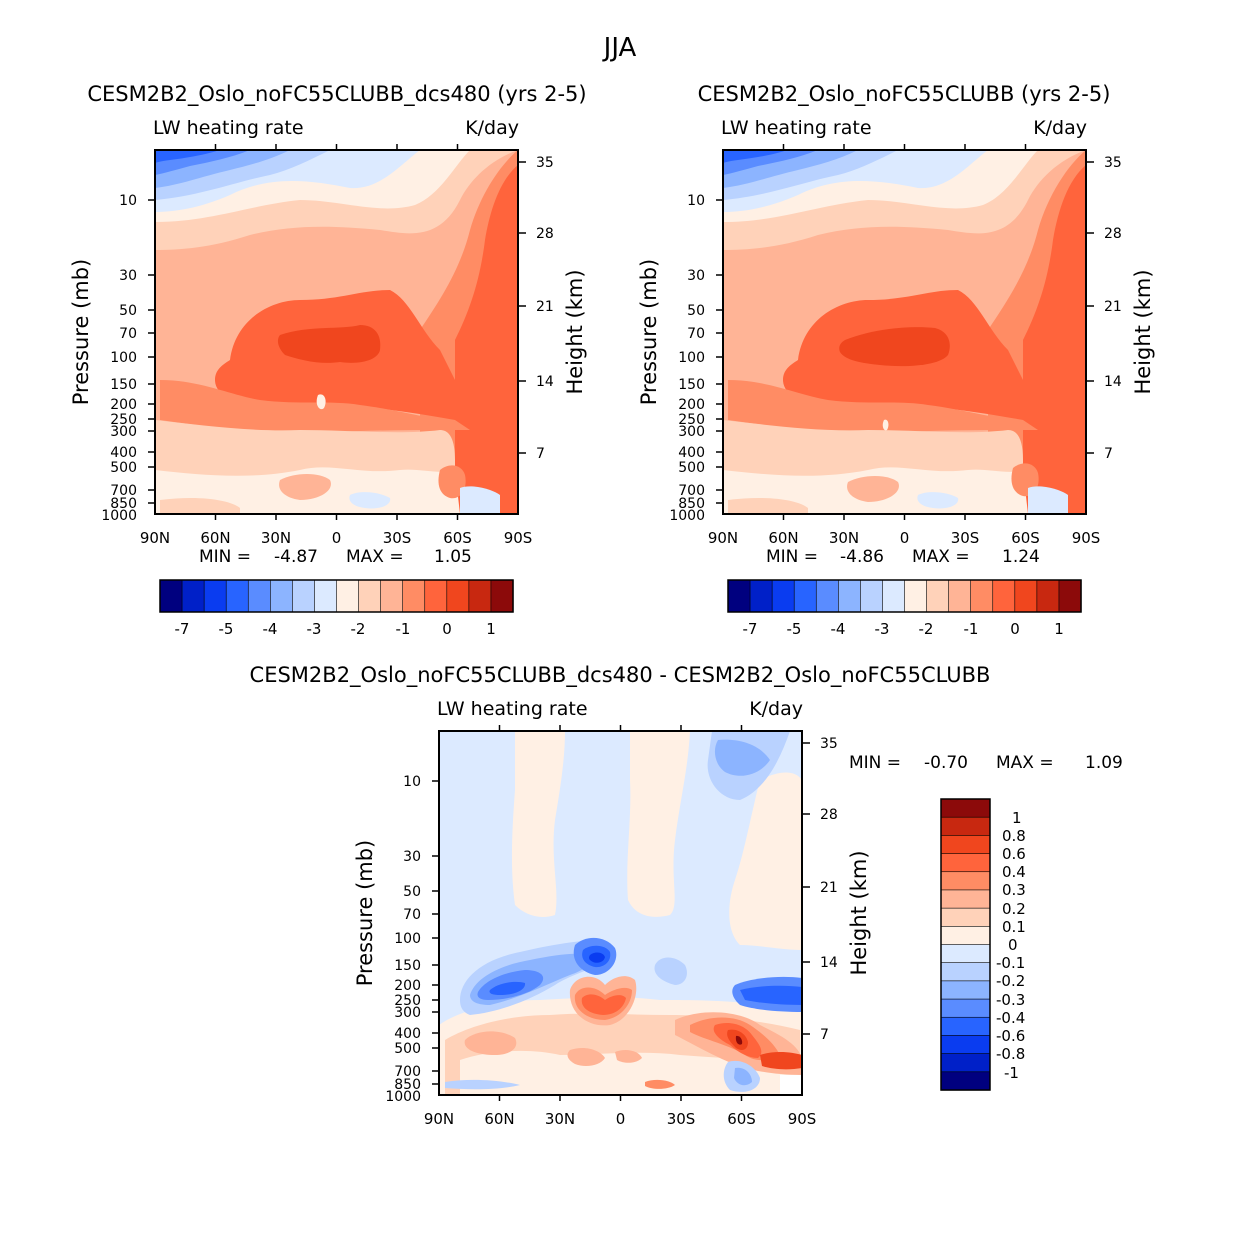  Describe the element at coordinates (225, 557) in the screenshot. I see `panel-a-min-label: MIN =` at that location.